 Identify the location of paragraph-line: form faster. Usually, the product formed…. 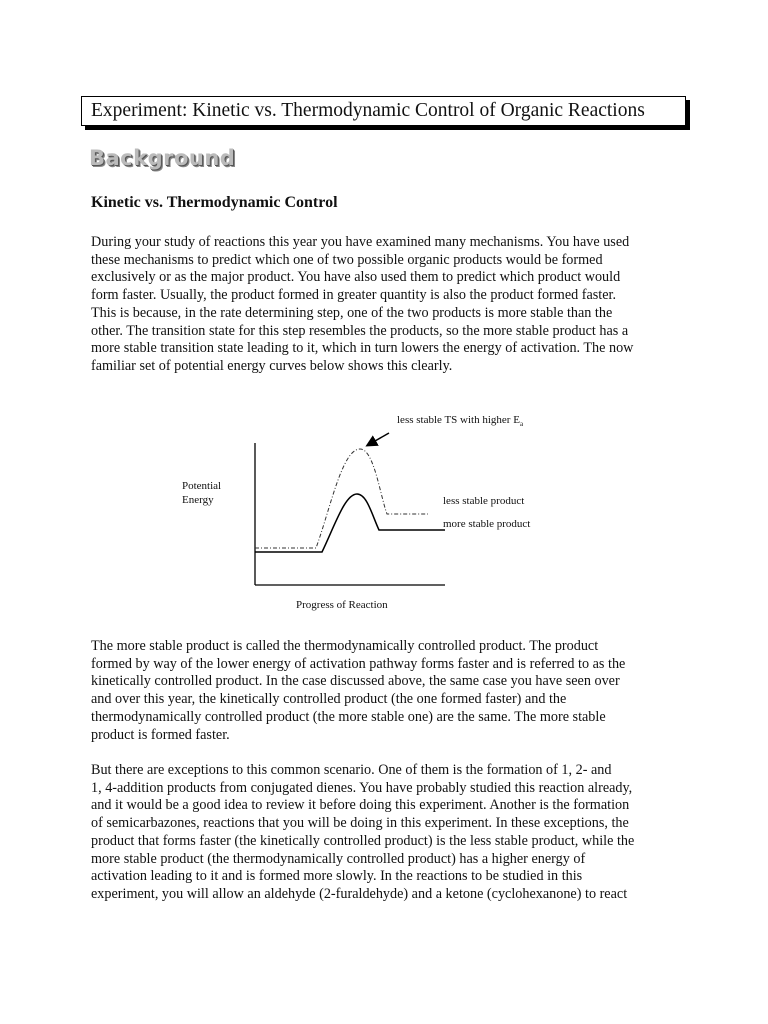
(354, 295).